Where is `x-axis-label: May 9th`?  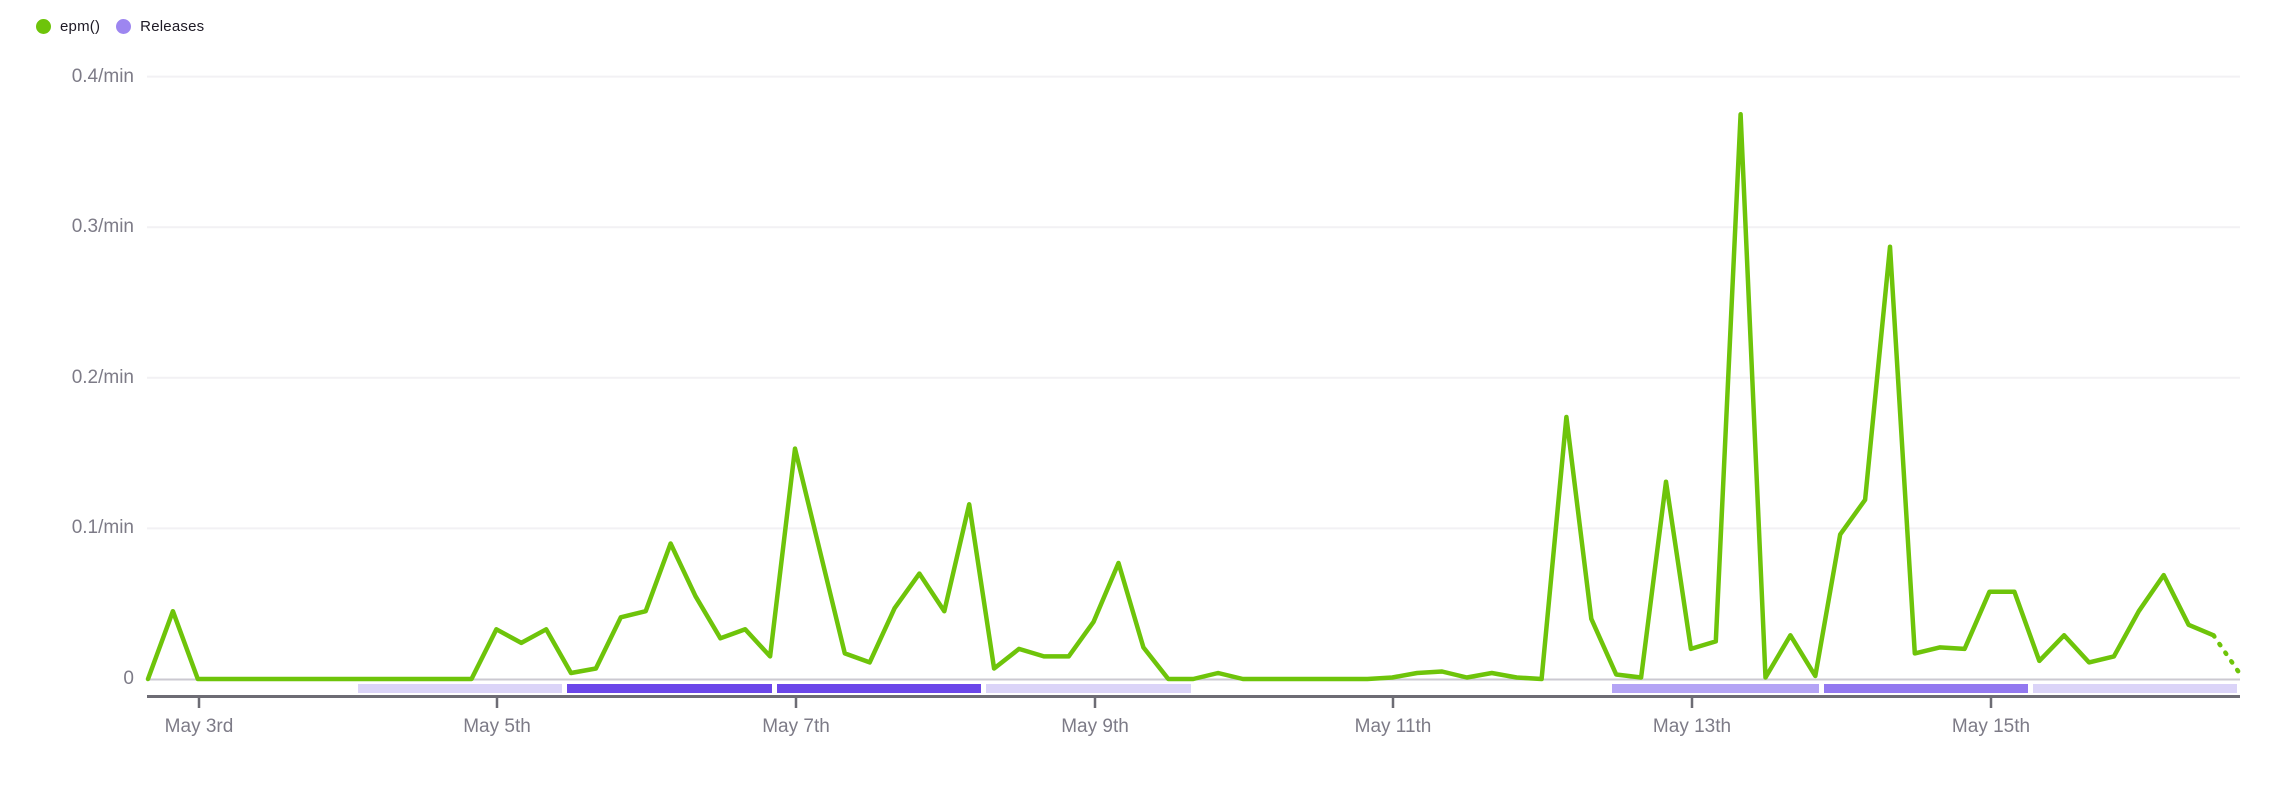 x-axis-label: May 9th is located at coordinates (1095, 726).